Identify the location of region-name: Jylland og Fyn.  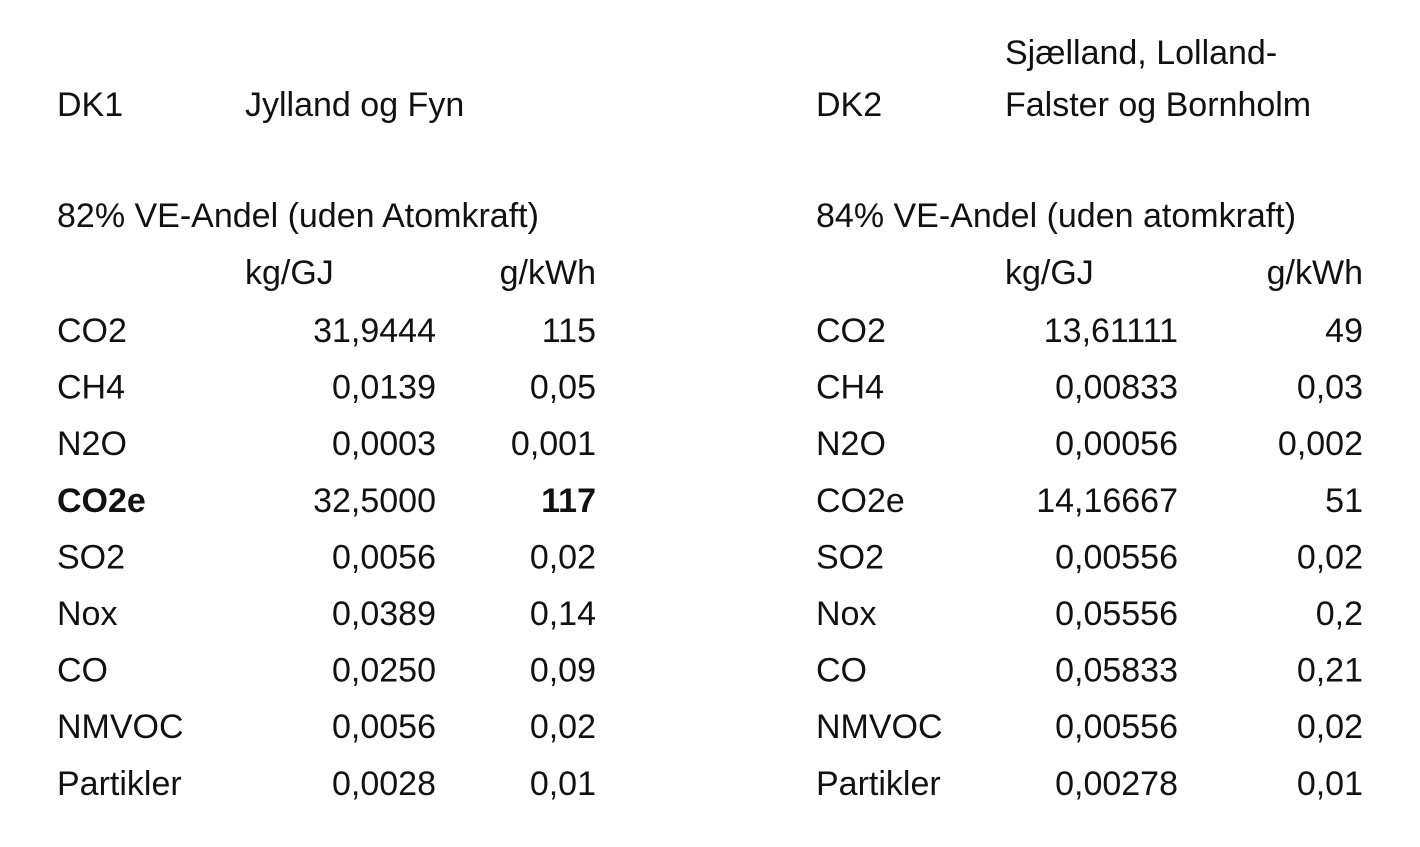
(354, 105).